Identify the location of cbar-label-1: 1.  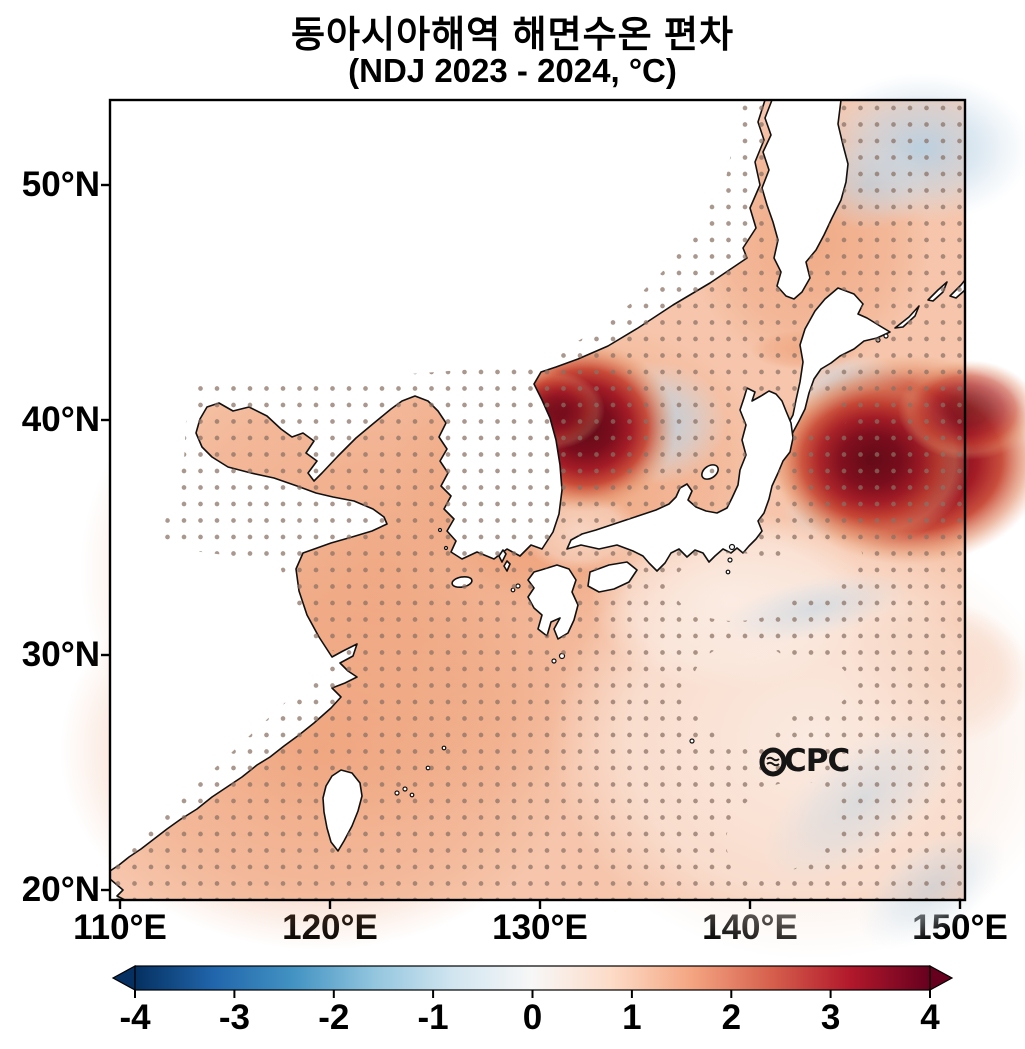
(632, 1017).